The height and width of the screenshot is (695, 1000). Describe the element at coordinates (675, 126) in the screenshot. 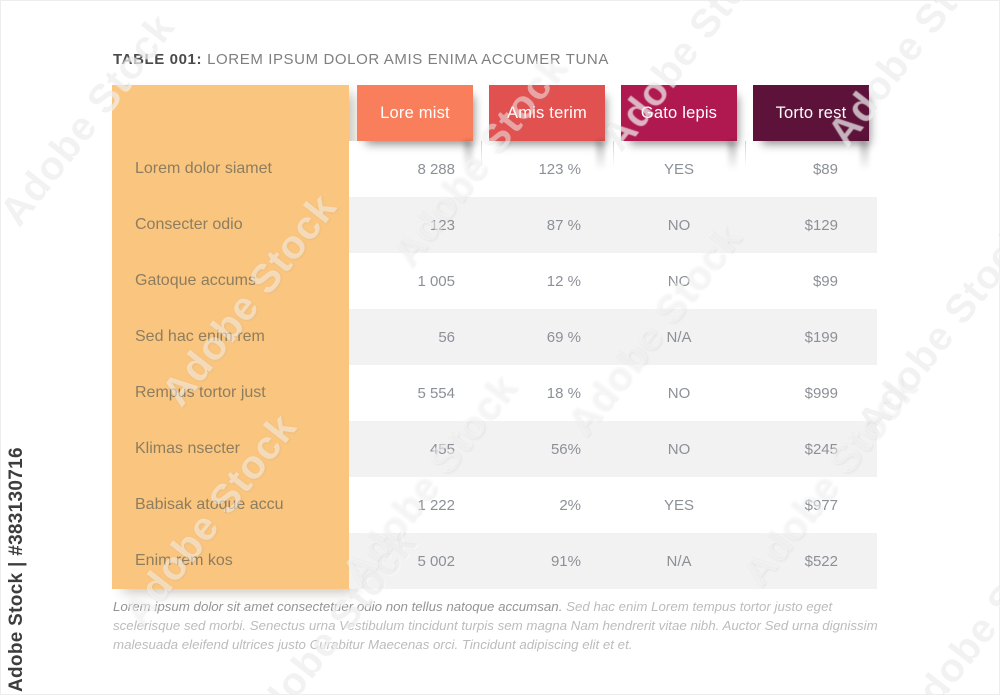

I see `column-header: Gato lepis` at that location.